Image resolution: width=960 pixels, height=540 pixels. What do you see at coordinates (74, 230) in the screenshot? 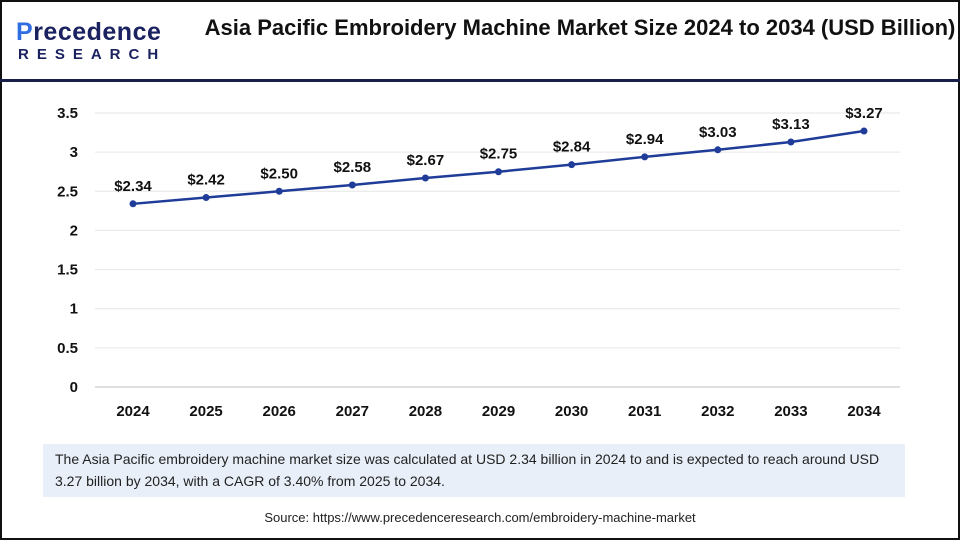
I see `y-tick-label: 2` at bounding box center [74, 230].